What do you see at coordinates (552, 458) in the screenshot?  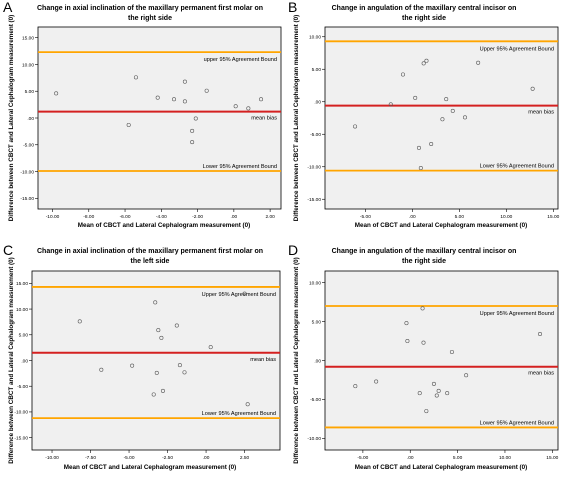 I see `x-tick-label: 15.00` at bounding box center [552, 458].